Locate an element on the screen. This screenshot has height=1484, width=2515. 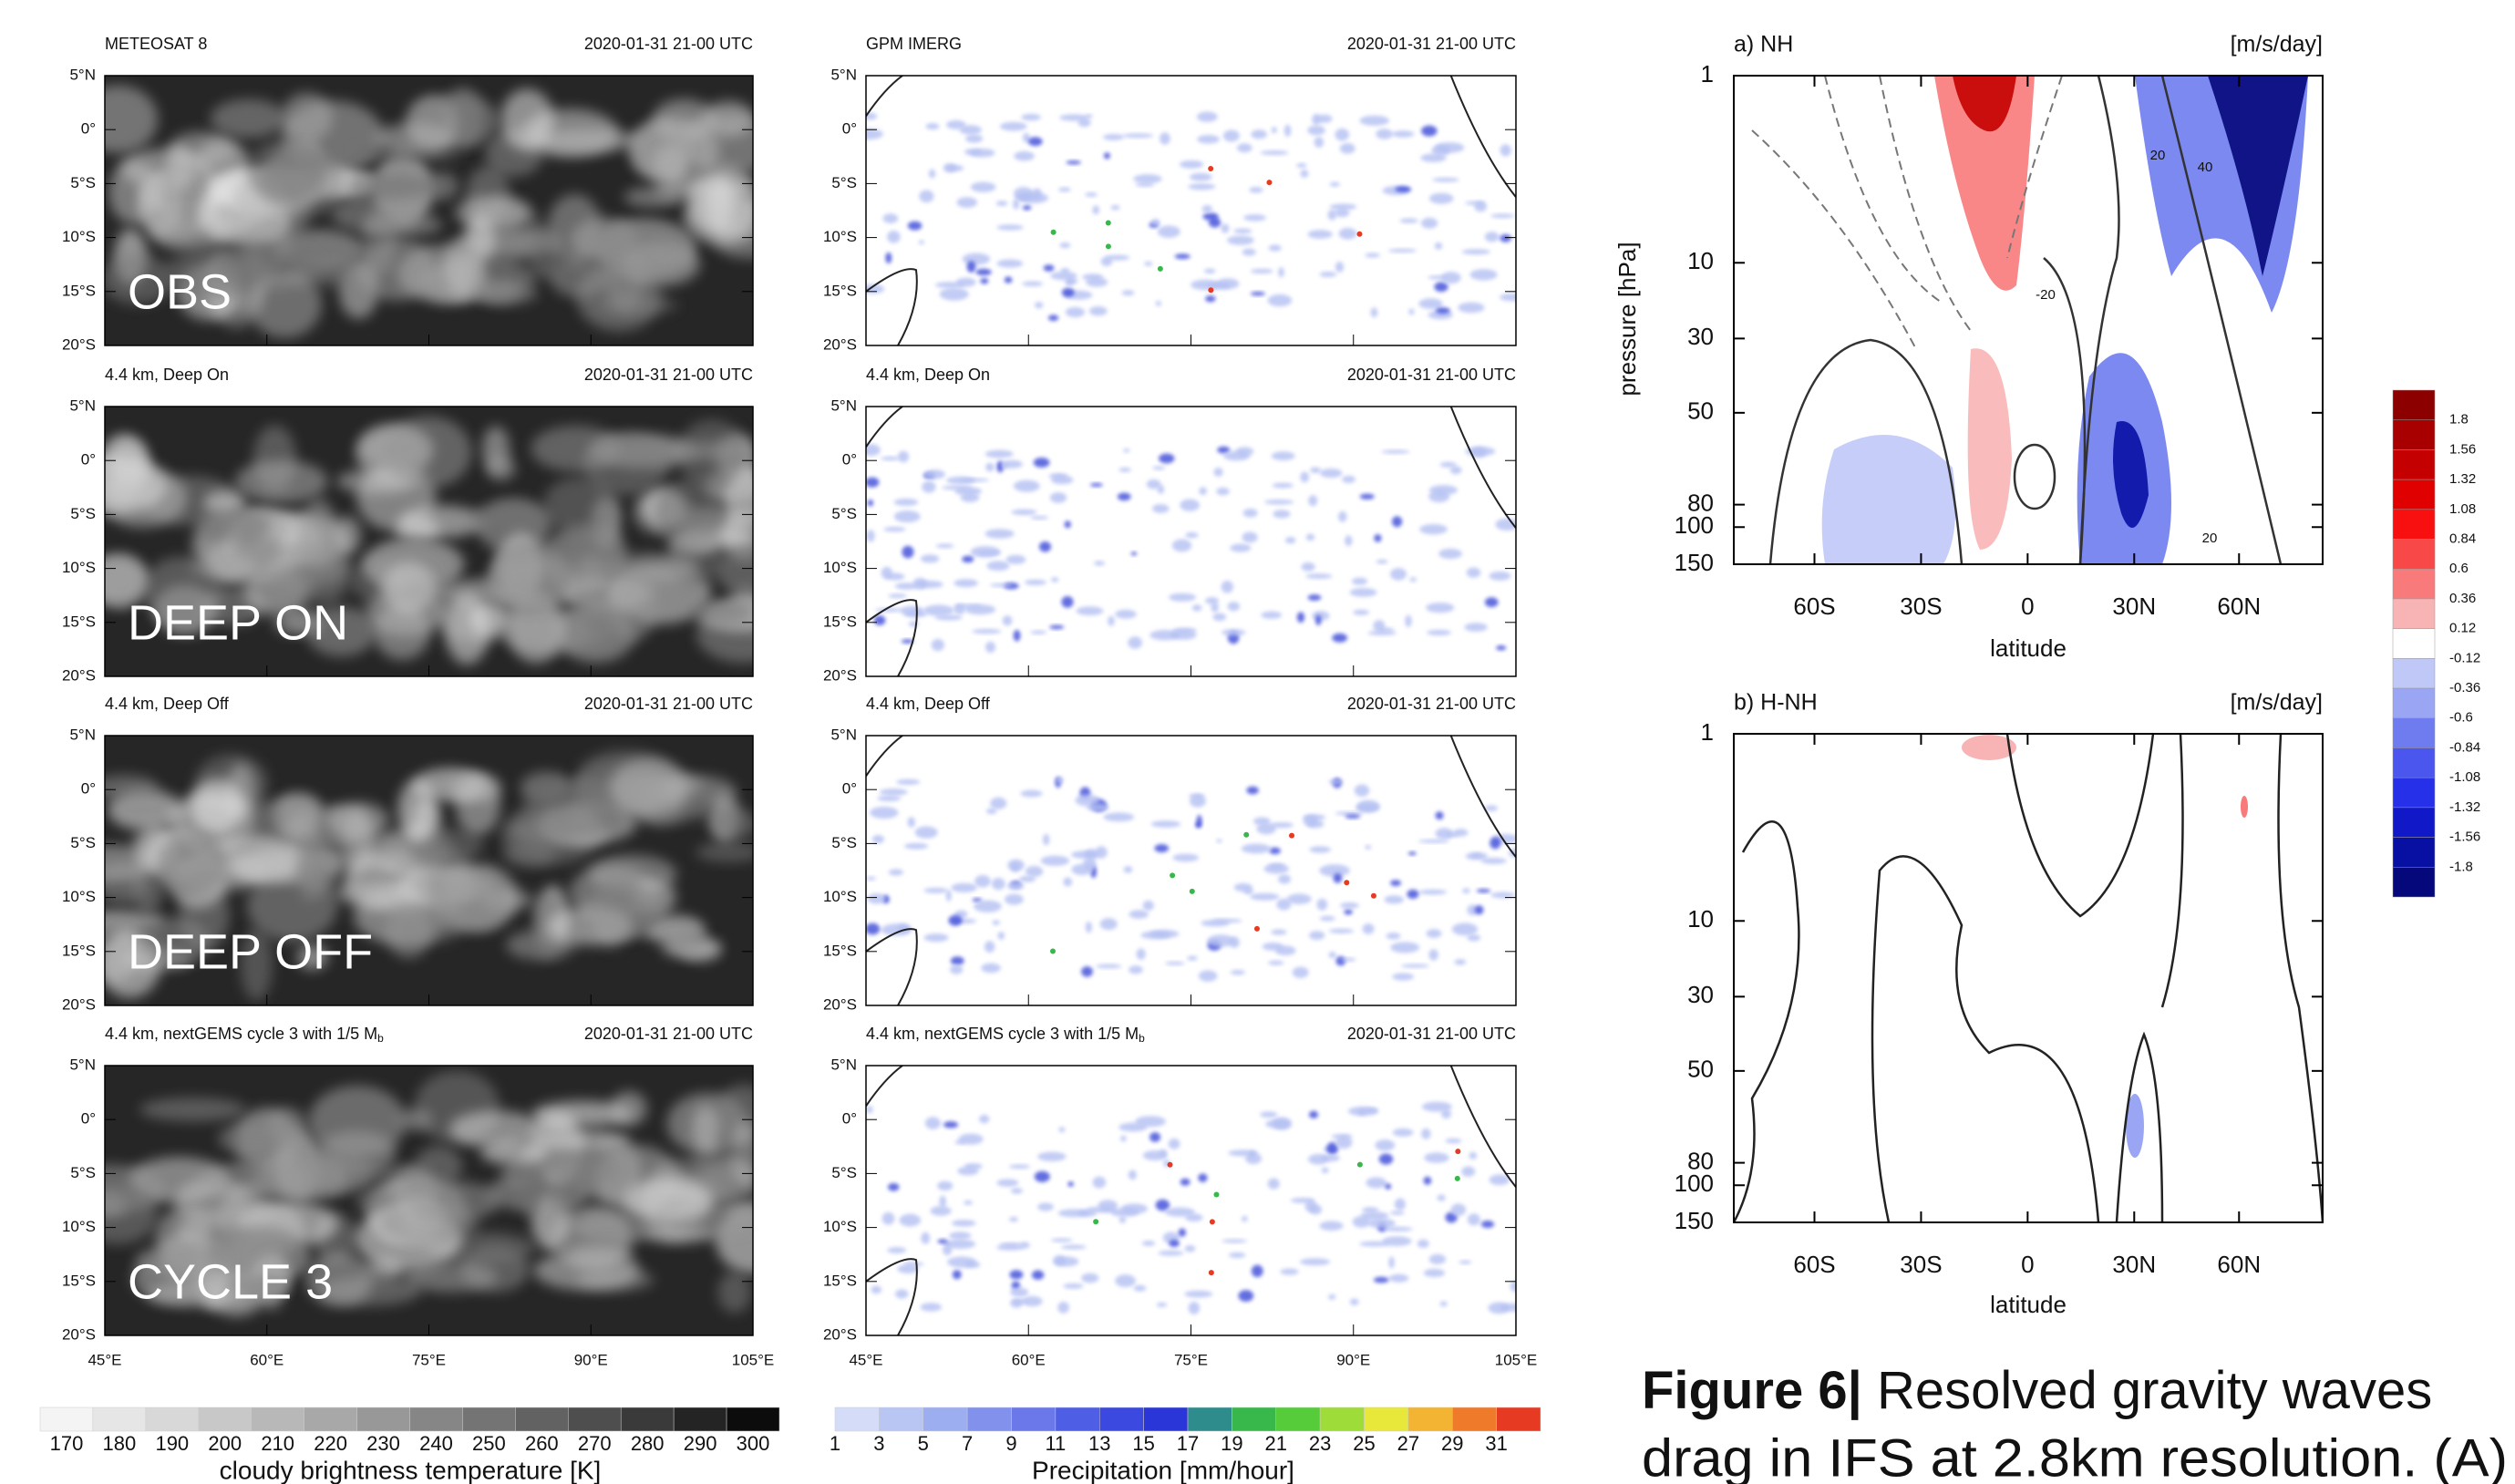
panel-title: 4.4 km, nextGEMS cycle 3 with 1/5 Mb is located at coordinates (244, 1035).